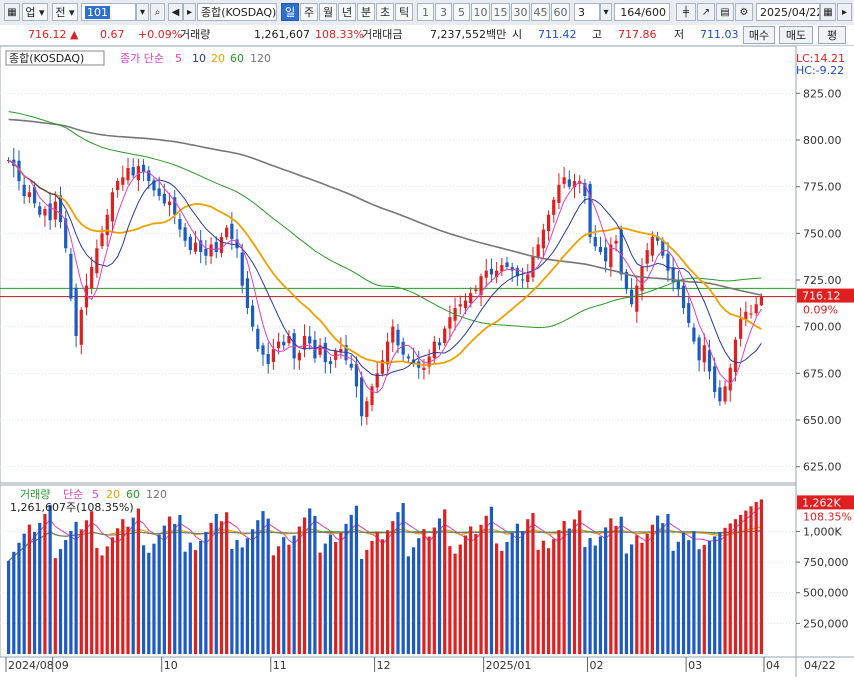 Image resolution: width=854 pixels, height=680 pixels. I want to click on interval-button-60: 60, so click(560, 12).